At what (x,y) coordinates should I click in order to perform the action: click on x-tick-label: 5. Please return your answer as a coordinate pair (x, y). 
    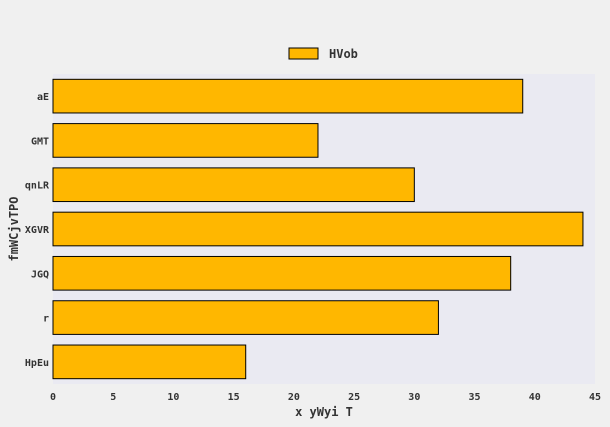
    Looking at the image, I should click on (113, 397).